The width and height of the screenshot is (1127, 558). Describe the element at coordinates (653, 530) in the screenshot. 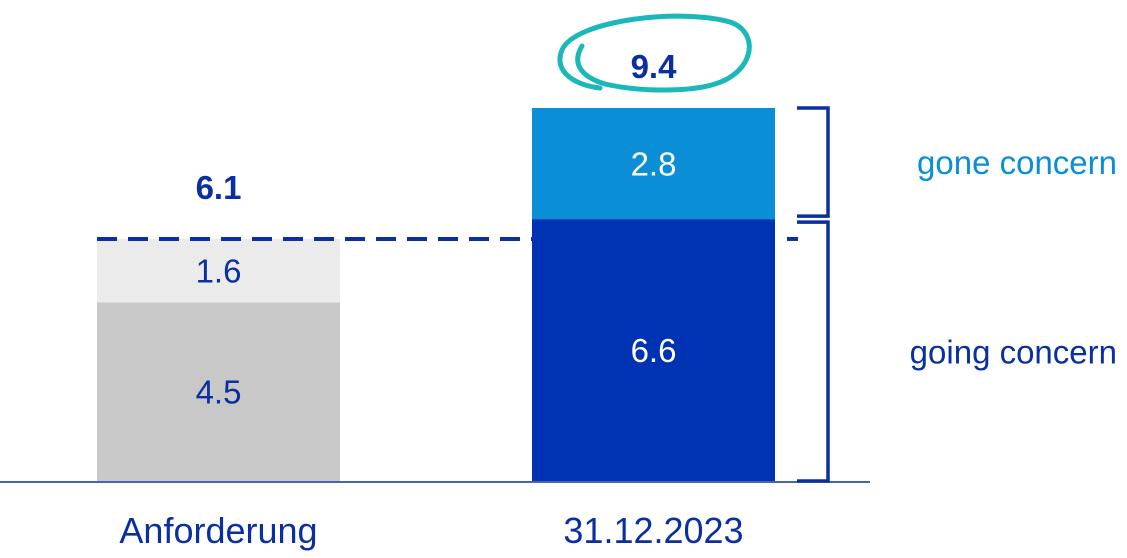

I see `category-label: 31.12.2023` at that location.